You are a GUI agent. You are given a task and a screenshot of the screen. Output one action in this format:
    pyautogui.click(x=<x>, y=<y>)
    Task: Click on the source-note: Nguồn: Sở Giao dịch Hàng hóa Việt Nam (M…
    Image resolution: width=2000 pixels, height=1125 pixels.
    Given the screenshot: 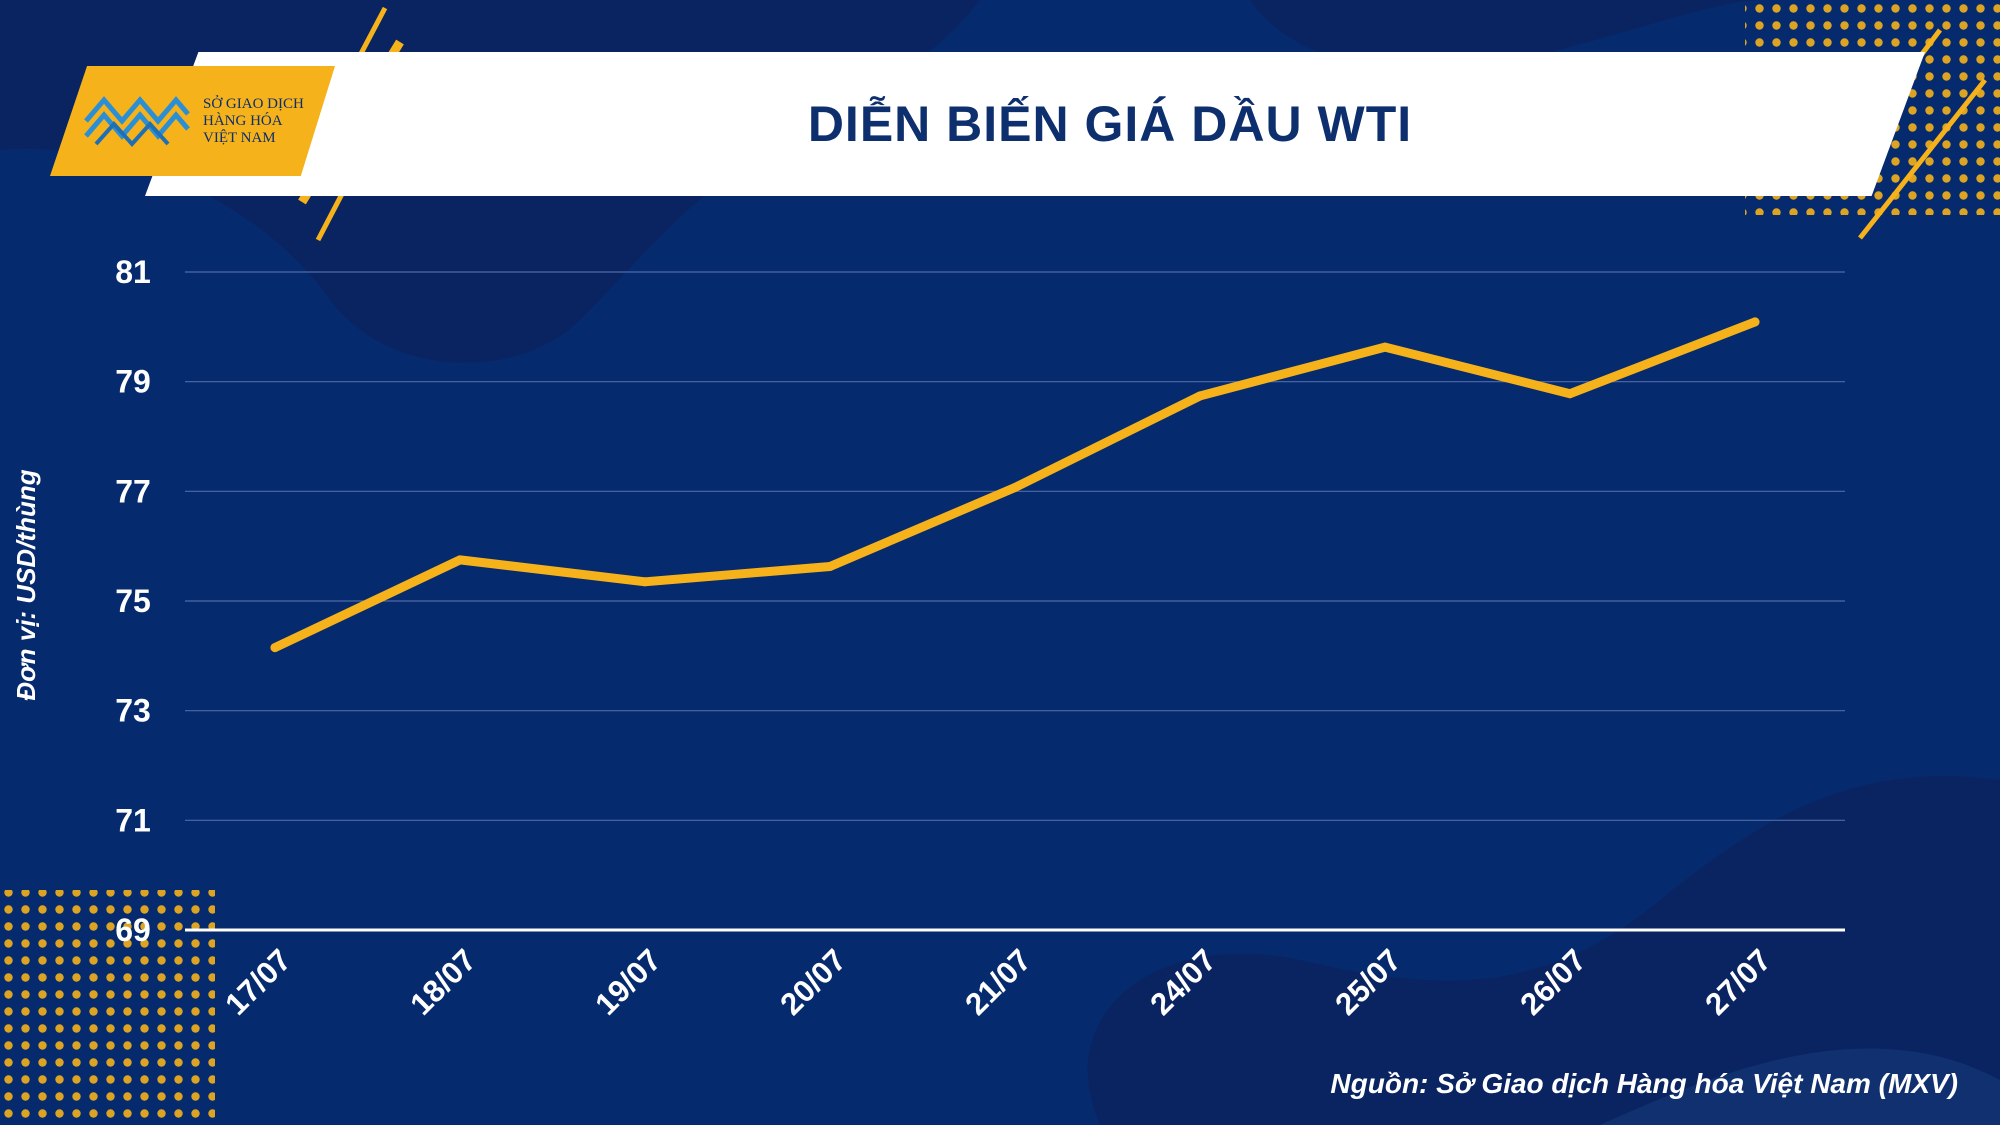 What is the action you would take?
    pyautogui.click(x=1644, y=1083)
    